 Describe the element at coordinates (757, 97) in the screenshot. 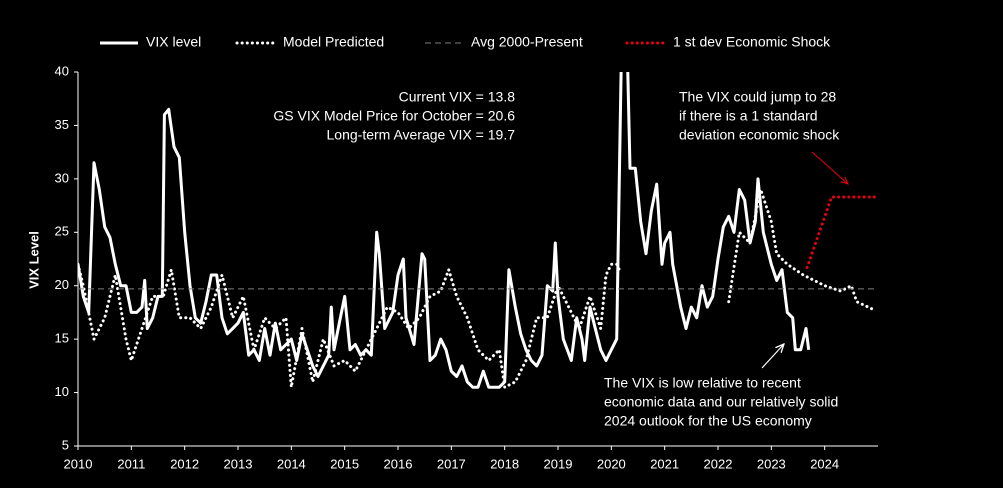

I see `annotation: The VIX could jump to 28` at that location.